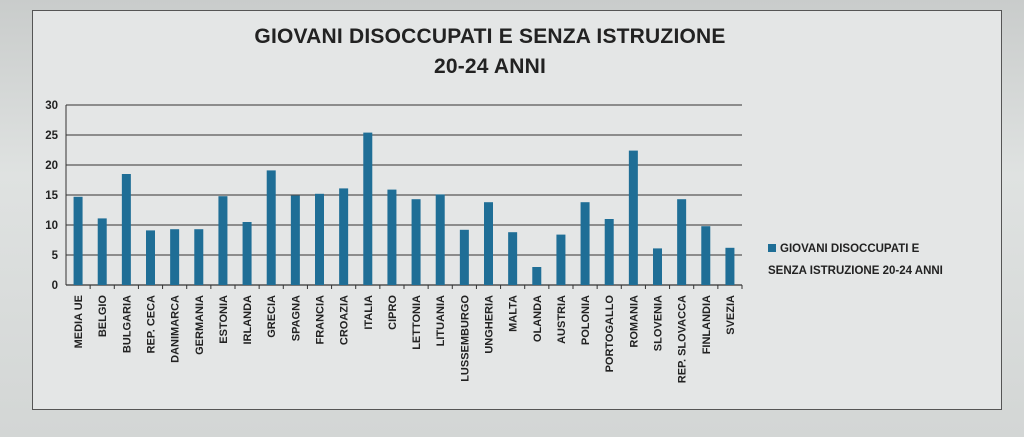 The height and width of the screenshot is (437, 1024). What do you see at coordinates (393, 312) in the screenshot?
I see `x-tick-label: CIPRO` at bounding box center [393, 312].